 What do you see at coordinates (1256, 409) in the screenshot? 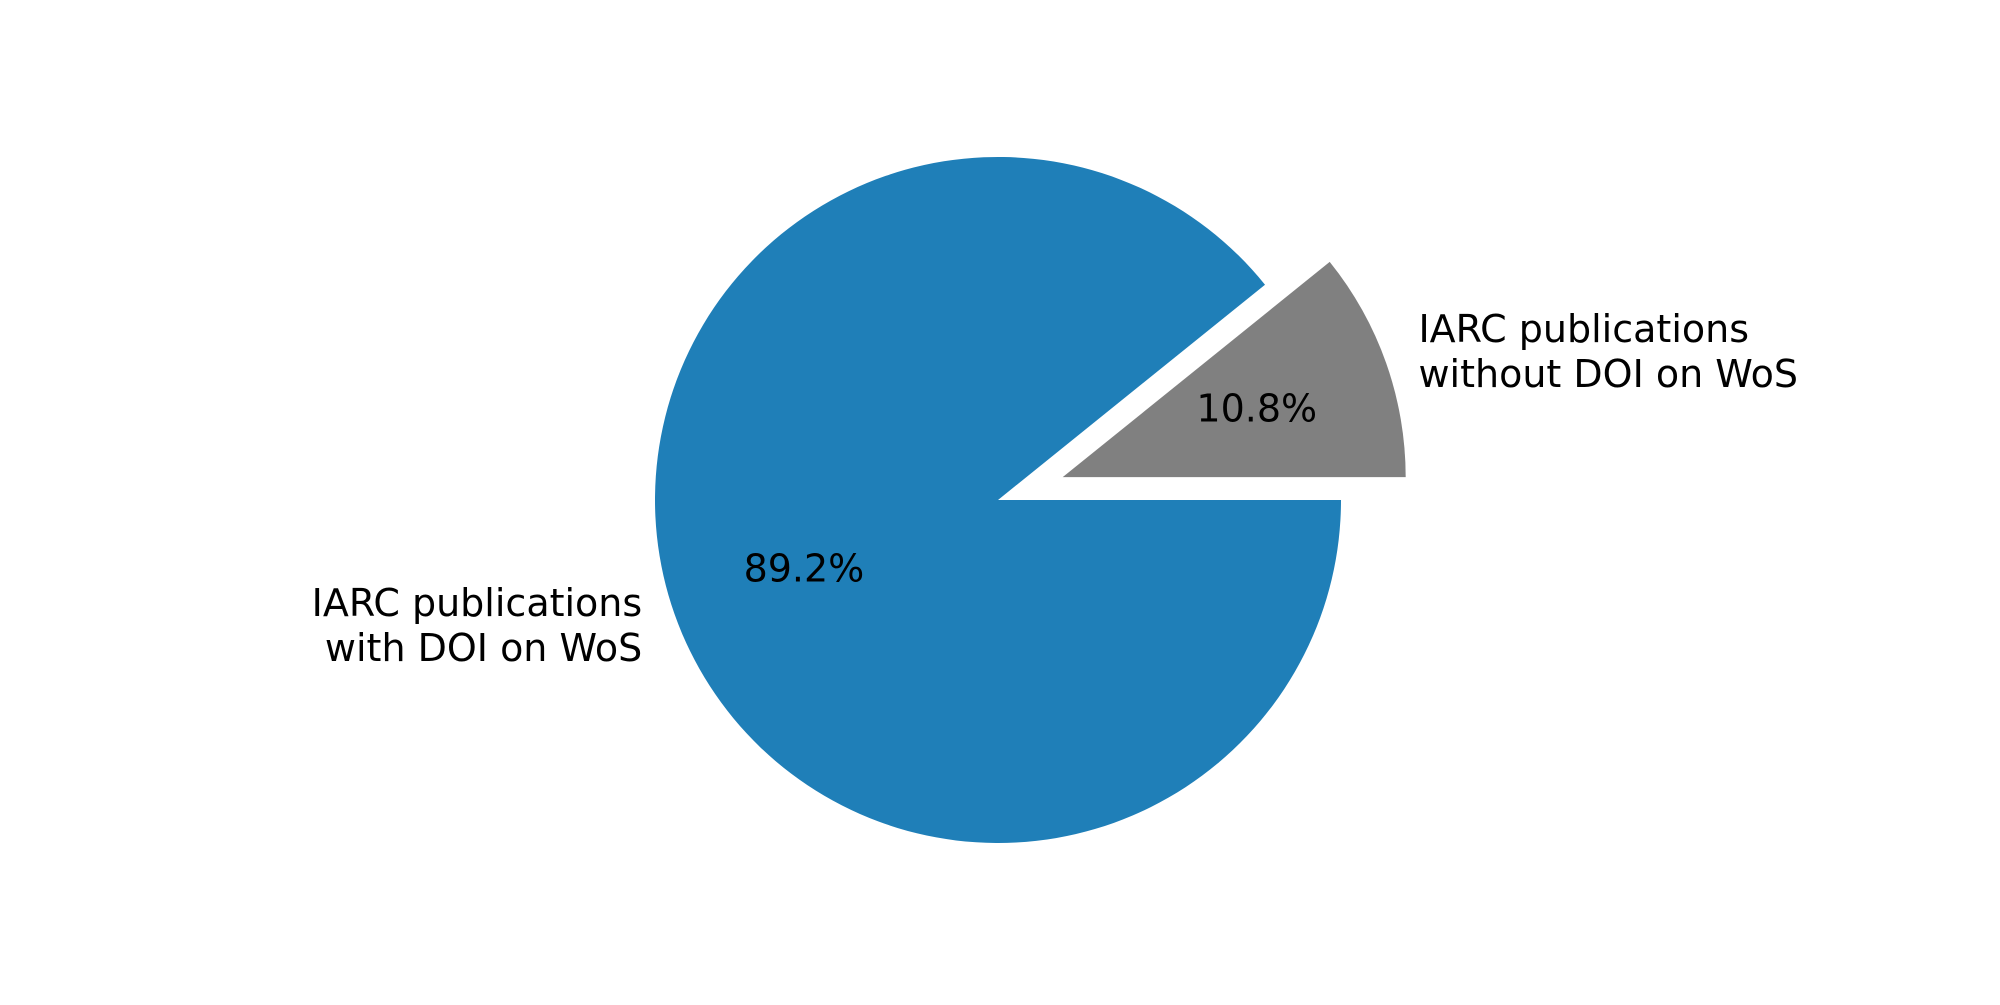
I see `pie-slice-1-percent-label: 10.8%` at bounding box center [1256, 409].